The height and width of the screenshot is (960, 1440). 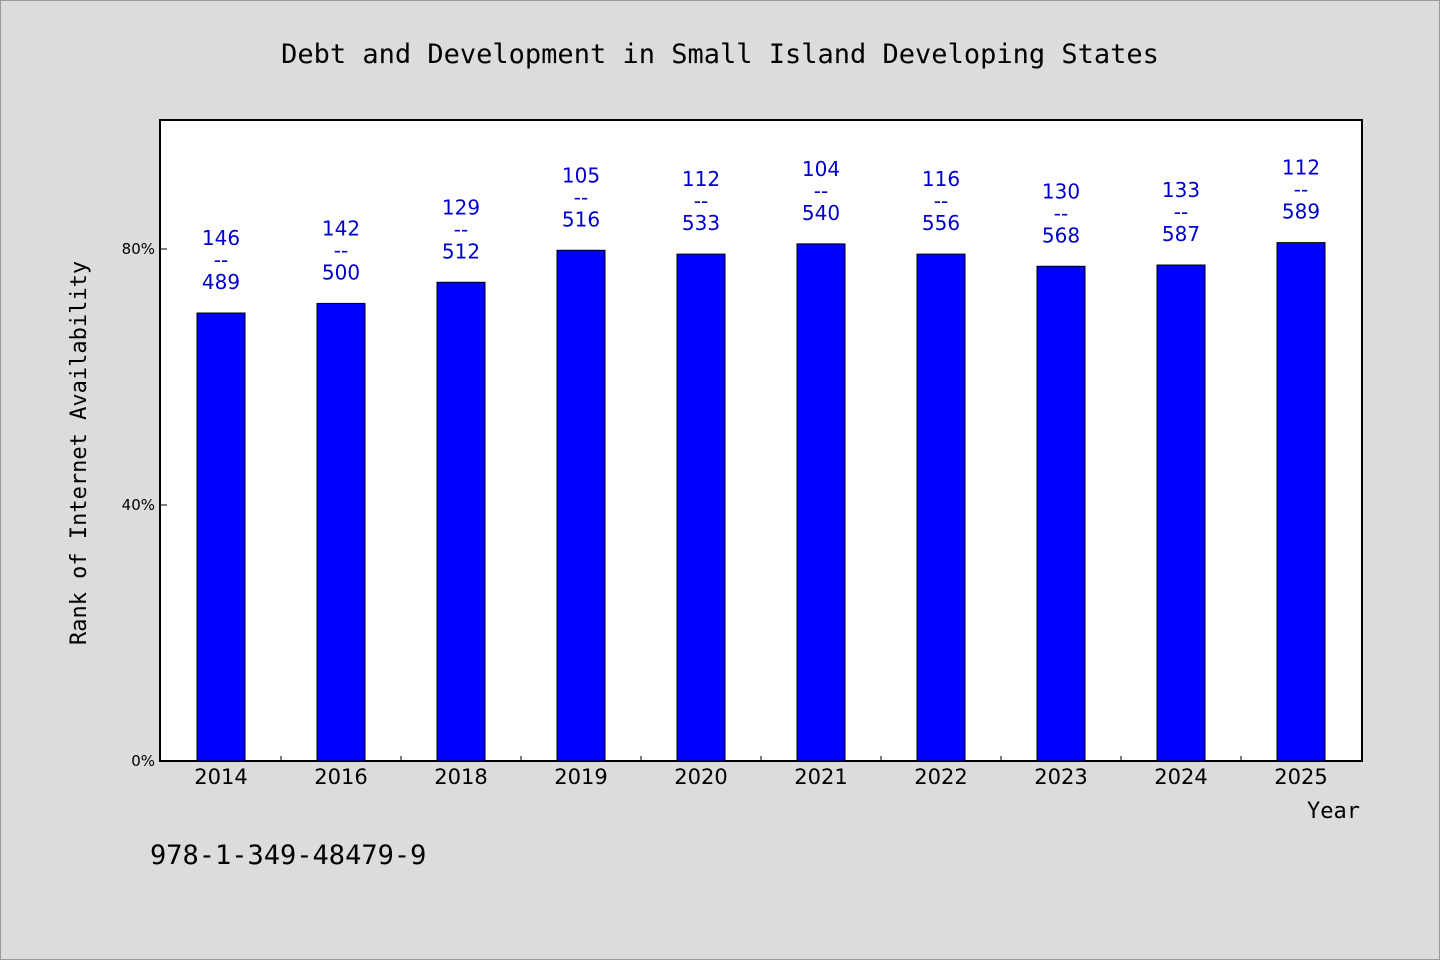 I want to click on bar-data-label: 142, so click(x=341, y=228).